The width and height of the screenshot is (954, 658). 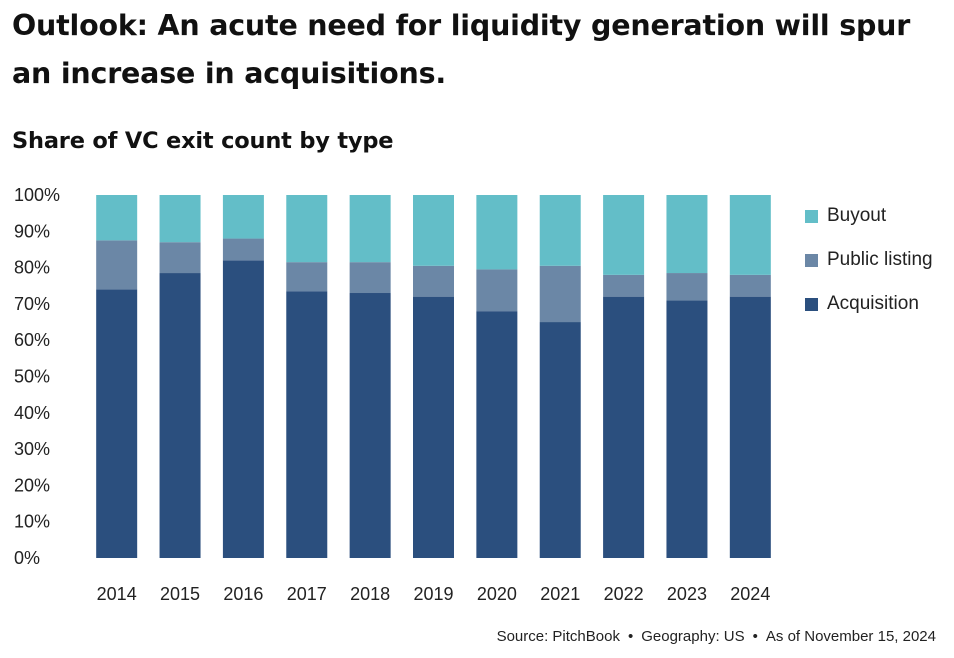 What do you see at coordinates (32, 413) in the screenshot?
I see `y-tick-label: 40%` at bounding box center [32, 413].